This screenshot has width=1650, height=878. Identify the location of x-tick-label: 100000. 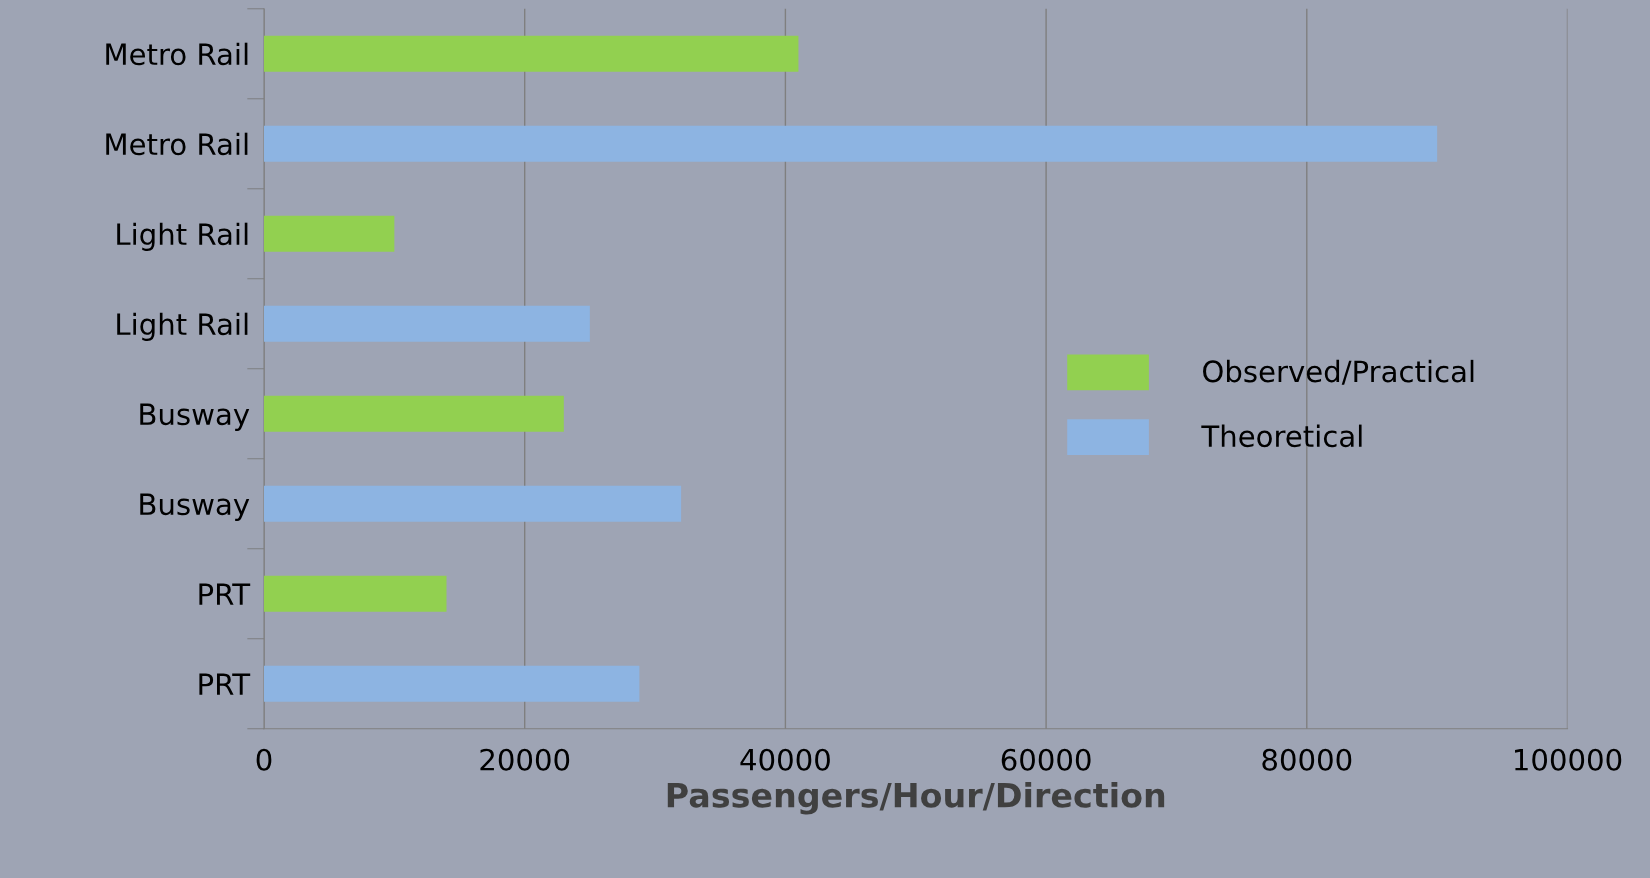
(1568, 759).